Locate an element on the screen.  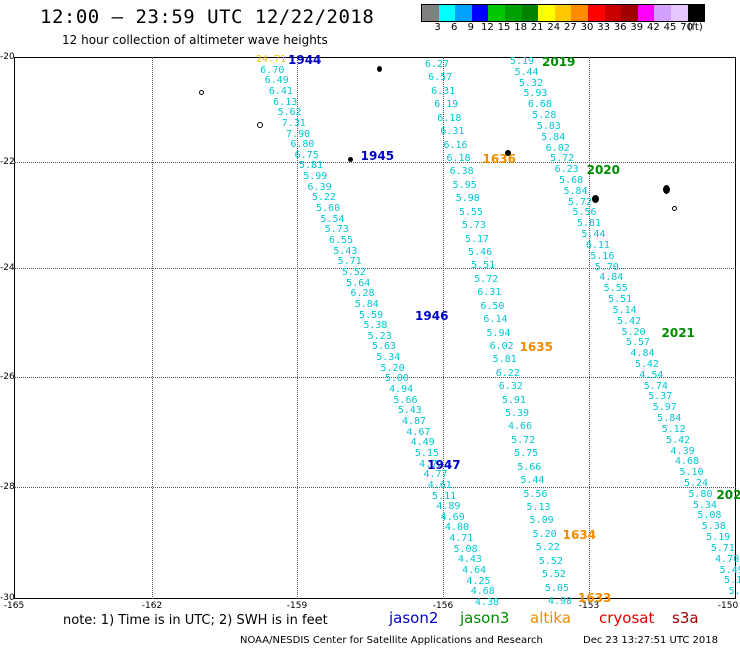
swh-value: 6.50 is located at coordinates (492, 306).